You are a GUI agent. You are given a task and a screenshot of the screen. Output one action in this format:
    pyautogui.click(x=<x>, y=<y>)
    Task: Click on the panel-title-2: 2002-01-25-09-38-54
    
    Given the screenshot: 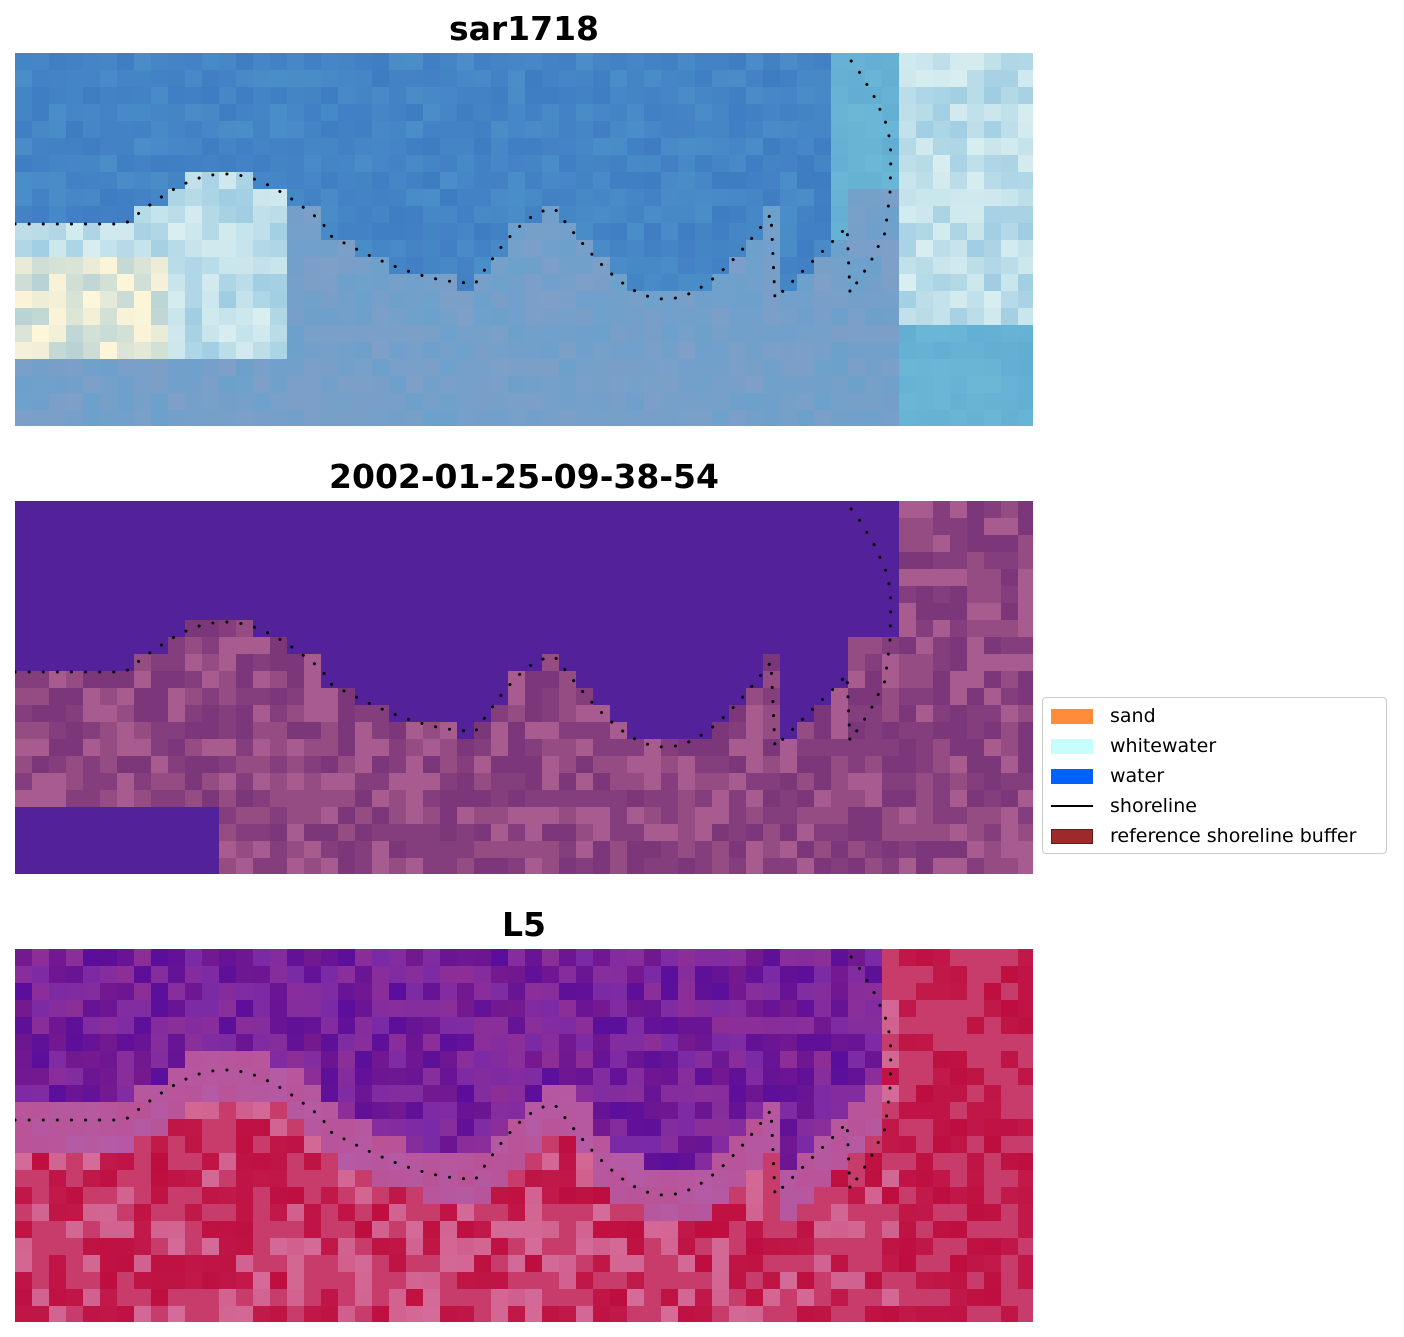 What is the action you would take?
    pyautogui.click(x=524, y=476)
    